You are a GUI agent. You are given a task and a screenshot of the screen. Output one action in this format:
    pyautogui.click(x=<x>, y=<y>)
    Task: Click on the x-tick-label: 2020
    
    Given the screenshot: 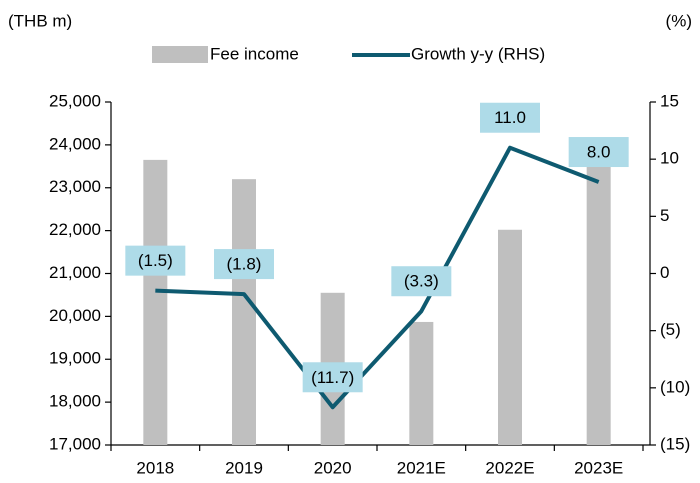 What is the action you would take?
    pyautogui.click(x=333, y=467)
    